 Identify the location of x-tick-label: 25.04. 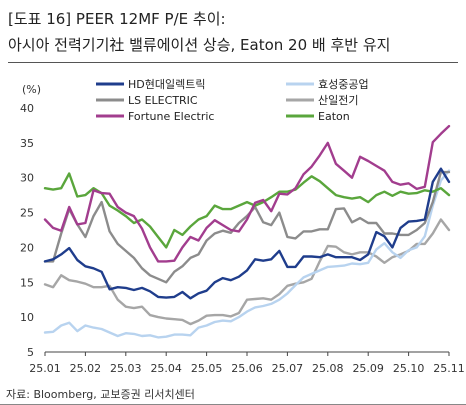
(166, 368).